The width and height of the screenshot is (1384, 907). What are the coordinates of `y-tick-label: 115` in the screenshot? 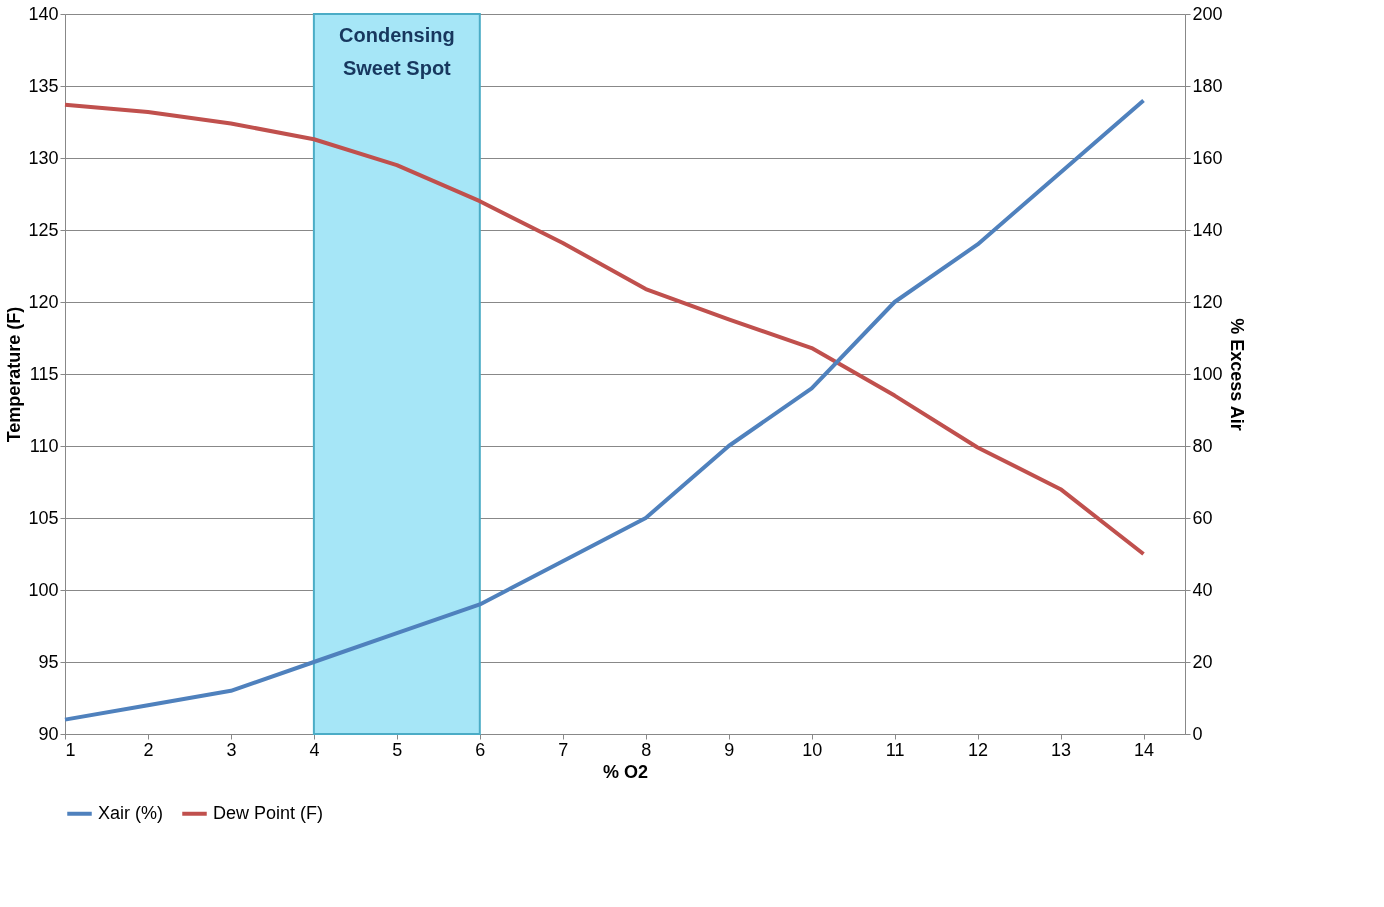 It's located at (44, 373).